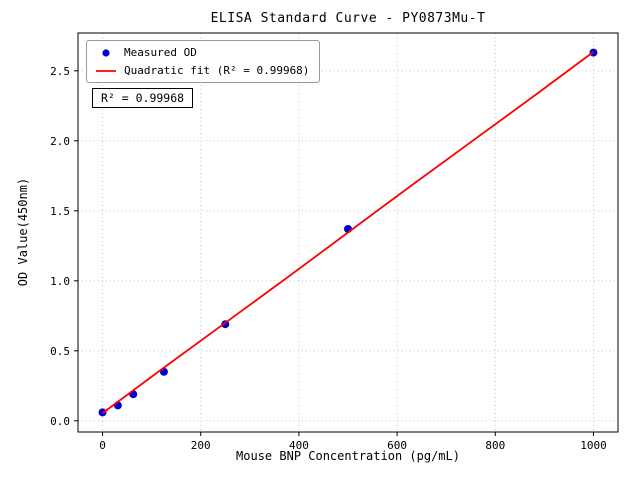 This screenshot has width=640, height=480. Describe the element at coordinates (397, 445) in the screenshot. I see `svg-text: 600` at that location.